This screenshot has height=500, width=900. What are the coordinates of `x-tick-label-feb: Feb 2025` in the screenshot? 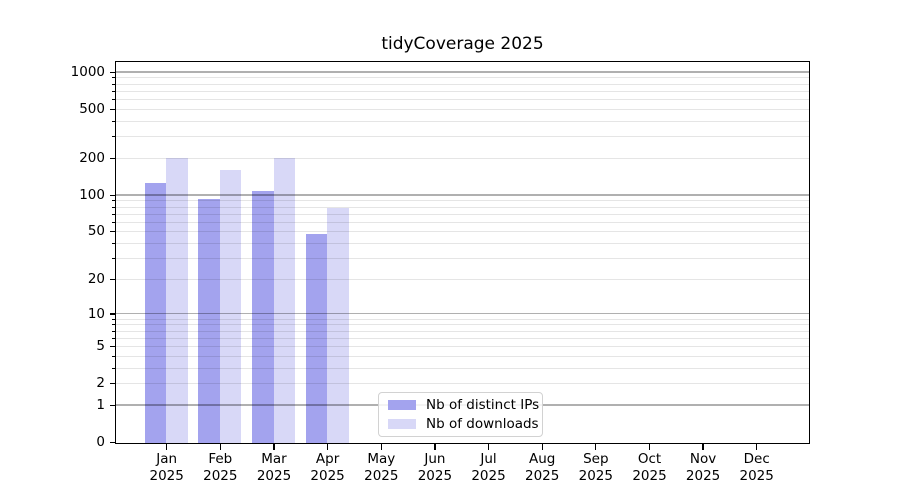 It's located at (220, 467).